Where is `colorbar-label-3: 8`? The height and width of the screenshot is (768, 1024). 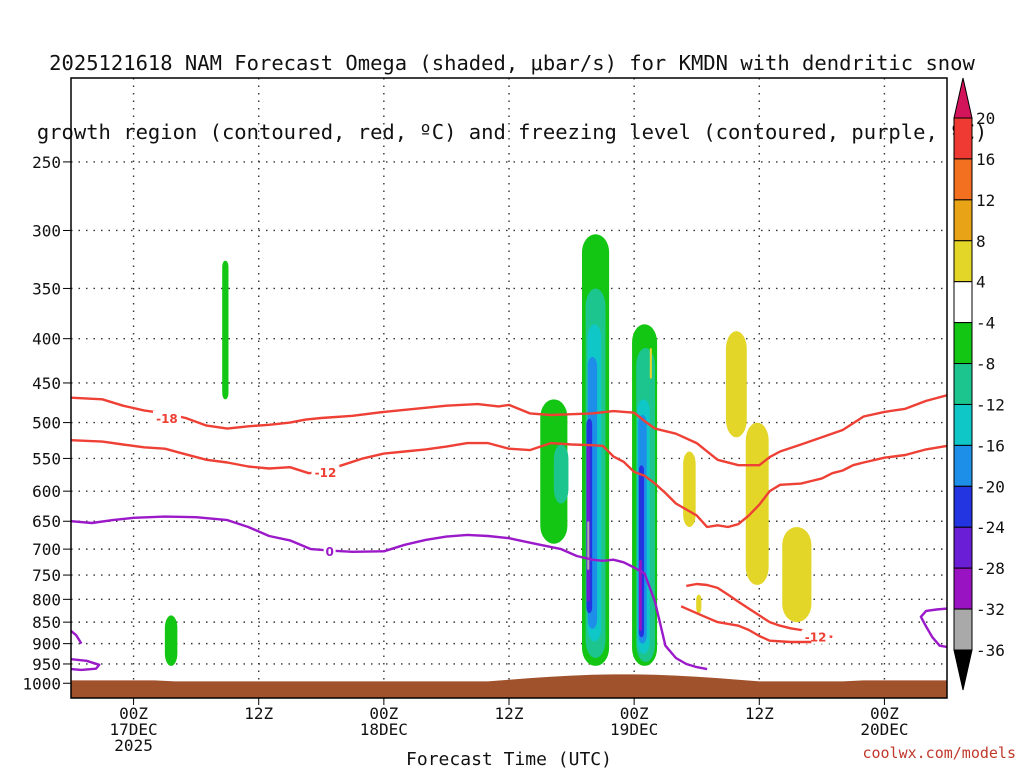 colorbar-label-3: 8 is located at coordinates (981, 241).